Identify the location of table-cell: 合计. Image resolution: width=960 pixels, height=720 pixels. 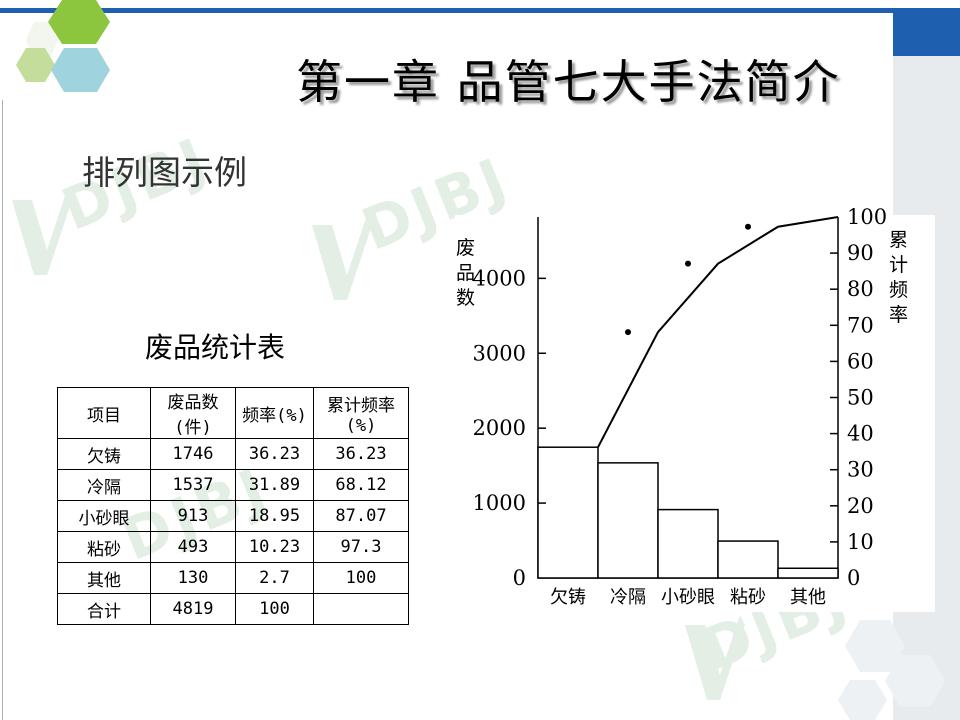
(104, 609).